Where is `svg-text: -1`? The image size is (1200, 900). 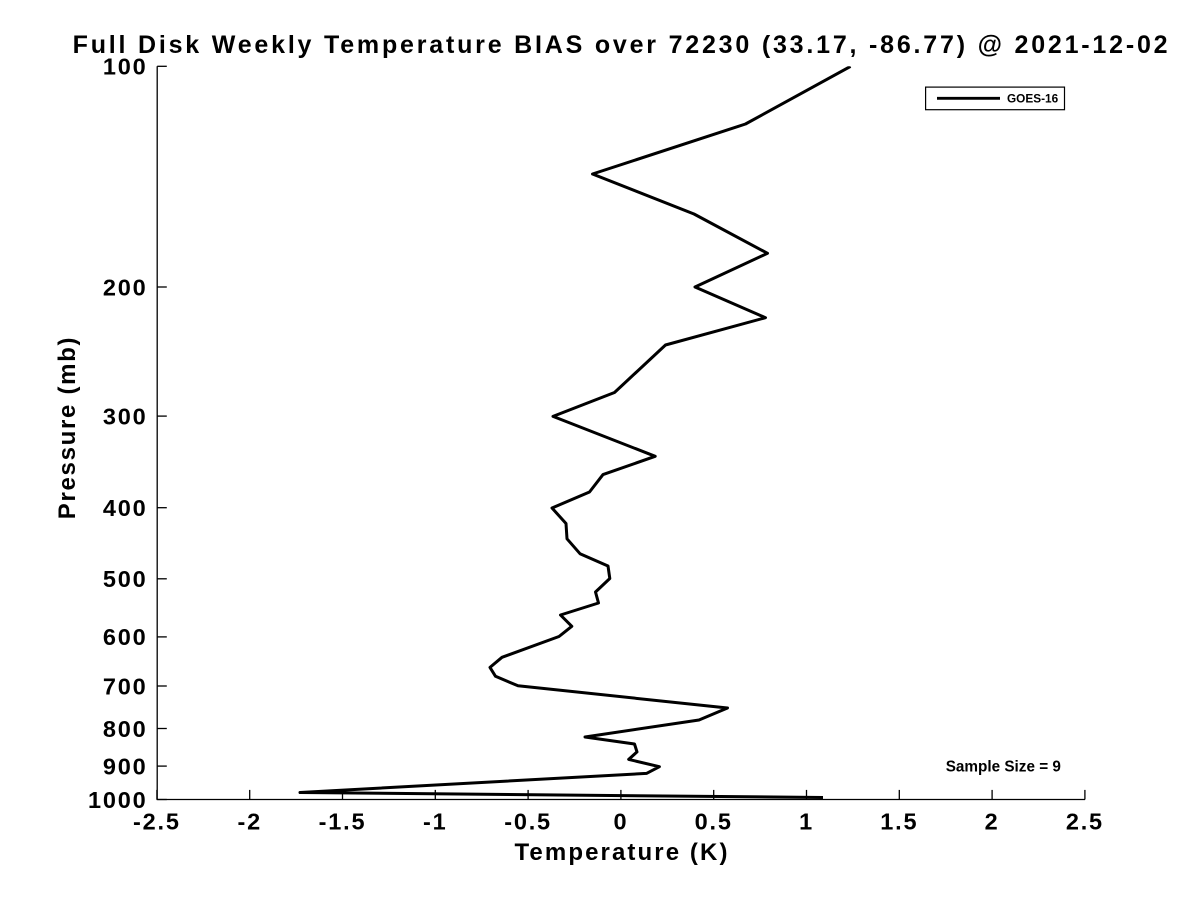 svg-text: -1 is located at coordinates (435, 822).